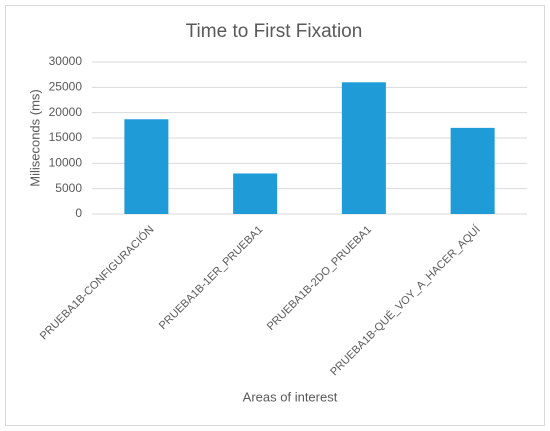 The image size is (550, 431). I want to click on y-tick-label: 0, so click(78, 213).